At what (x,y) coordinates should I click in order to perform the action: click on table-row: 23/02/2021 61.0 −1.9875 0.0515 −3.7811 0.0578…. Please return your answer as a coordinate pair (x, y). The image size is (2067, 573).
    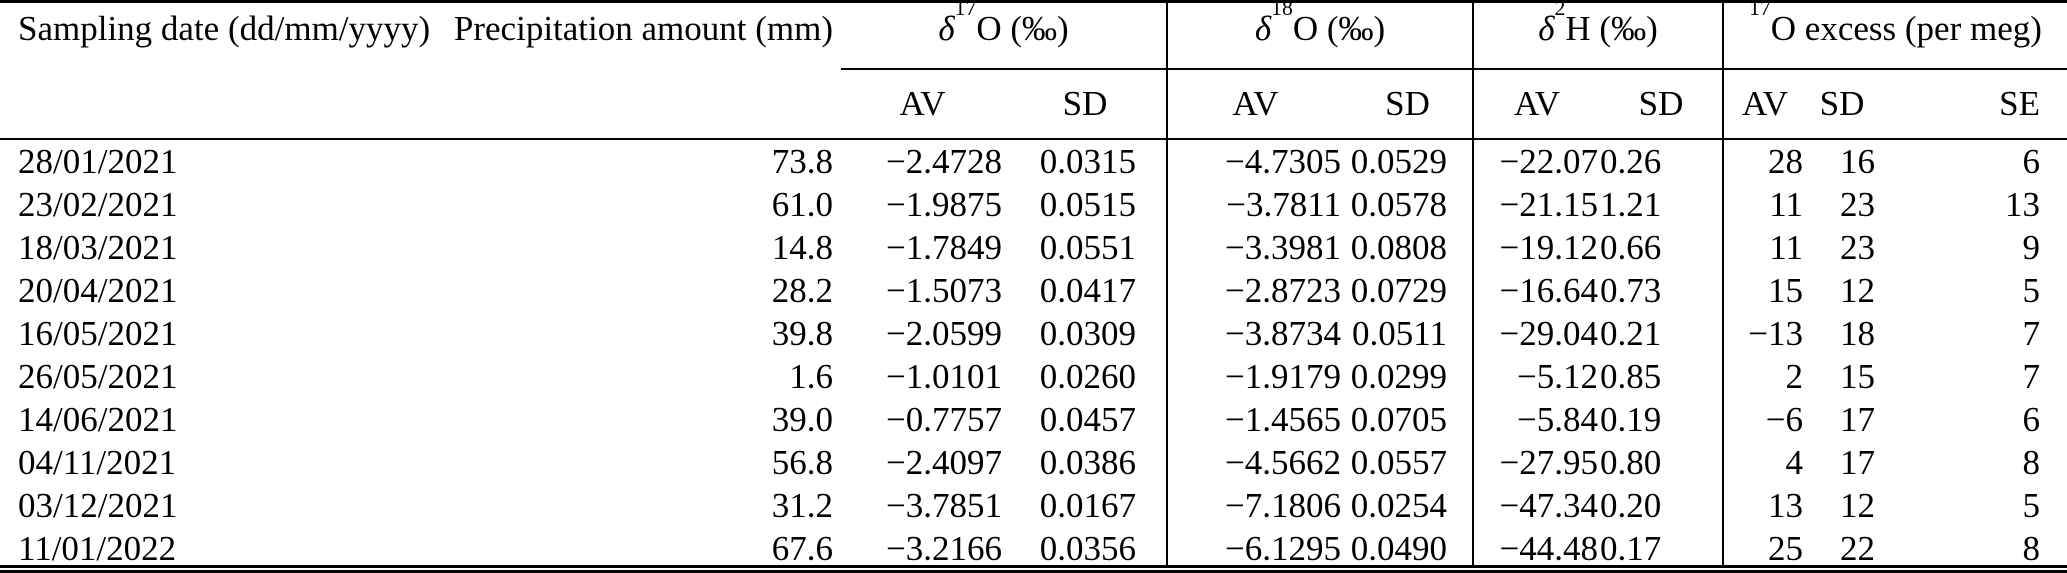
    Looking at the image, I should click on (1033, 204).